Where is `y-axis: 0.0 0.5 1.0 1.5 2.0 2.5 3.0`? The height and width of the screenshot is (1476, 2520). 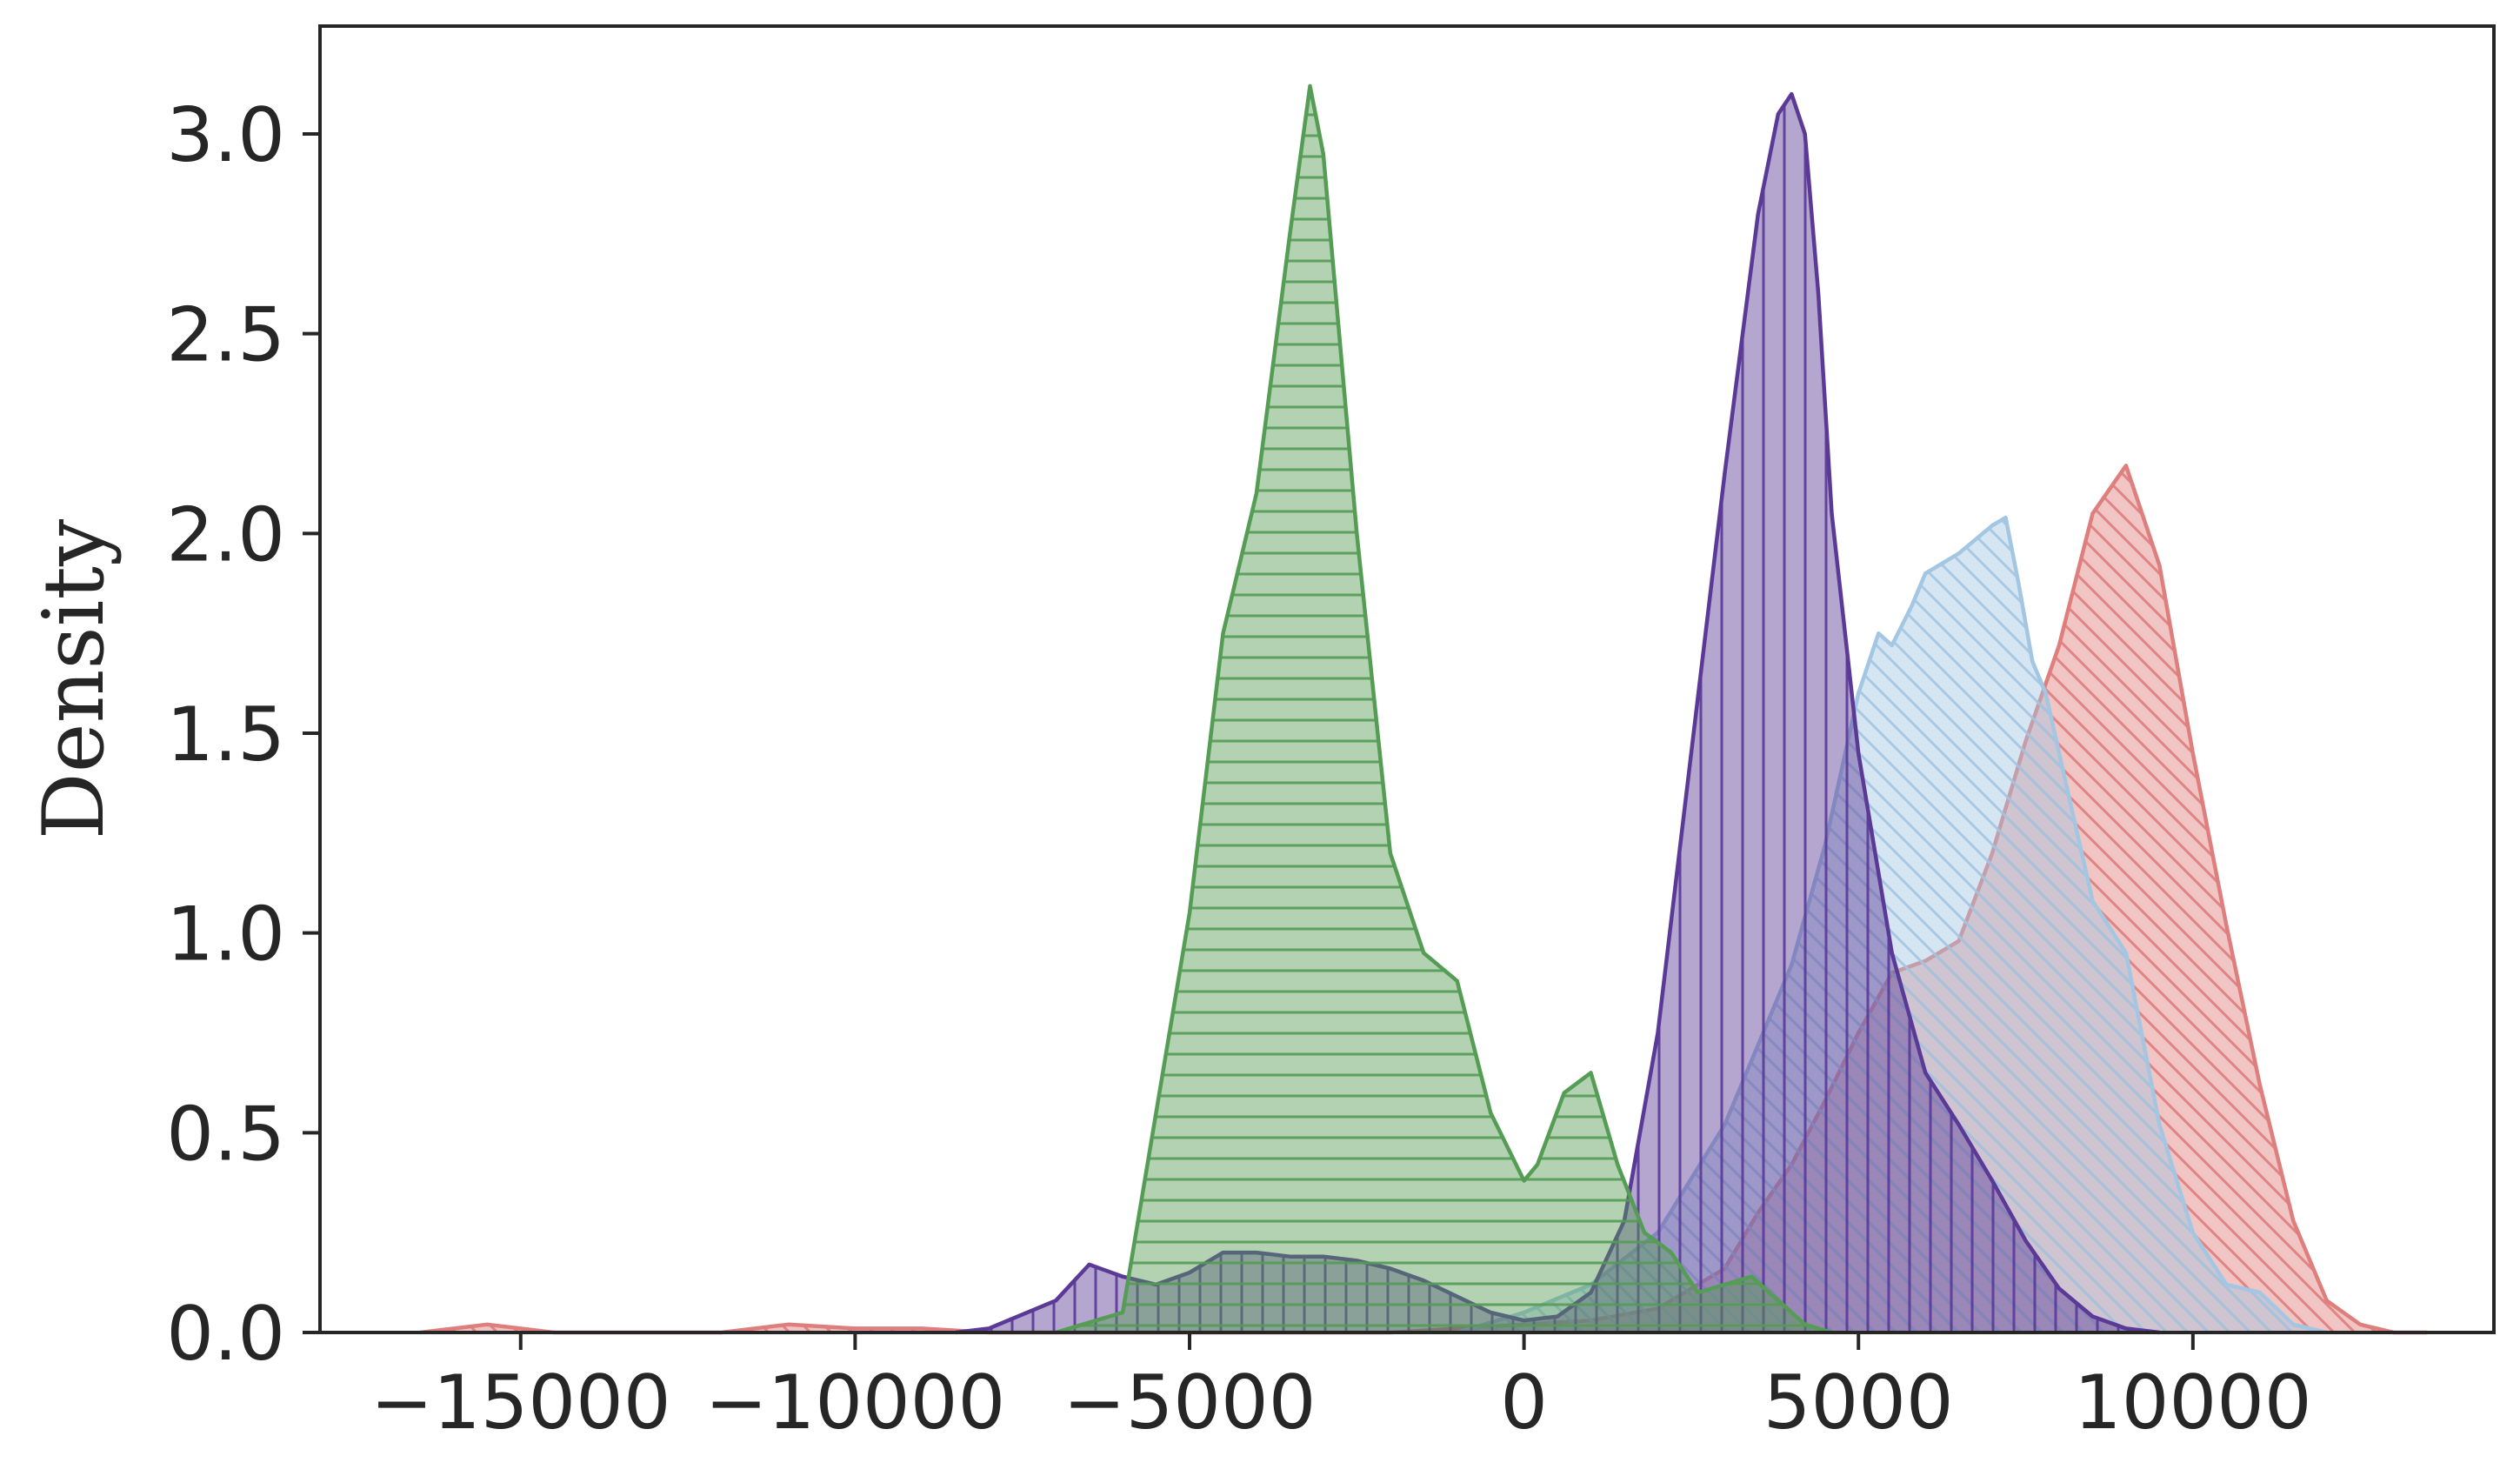
y-axis: 0.0 0.5 1.0 1.5 2.0 2.5 3.0 is located at coordinates (243, 735).